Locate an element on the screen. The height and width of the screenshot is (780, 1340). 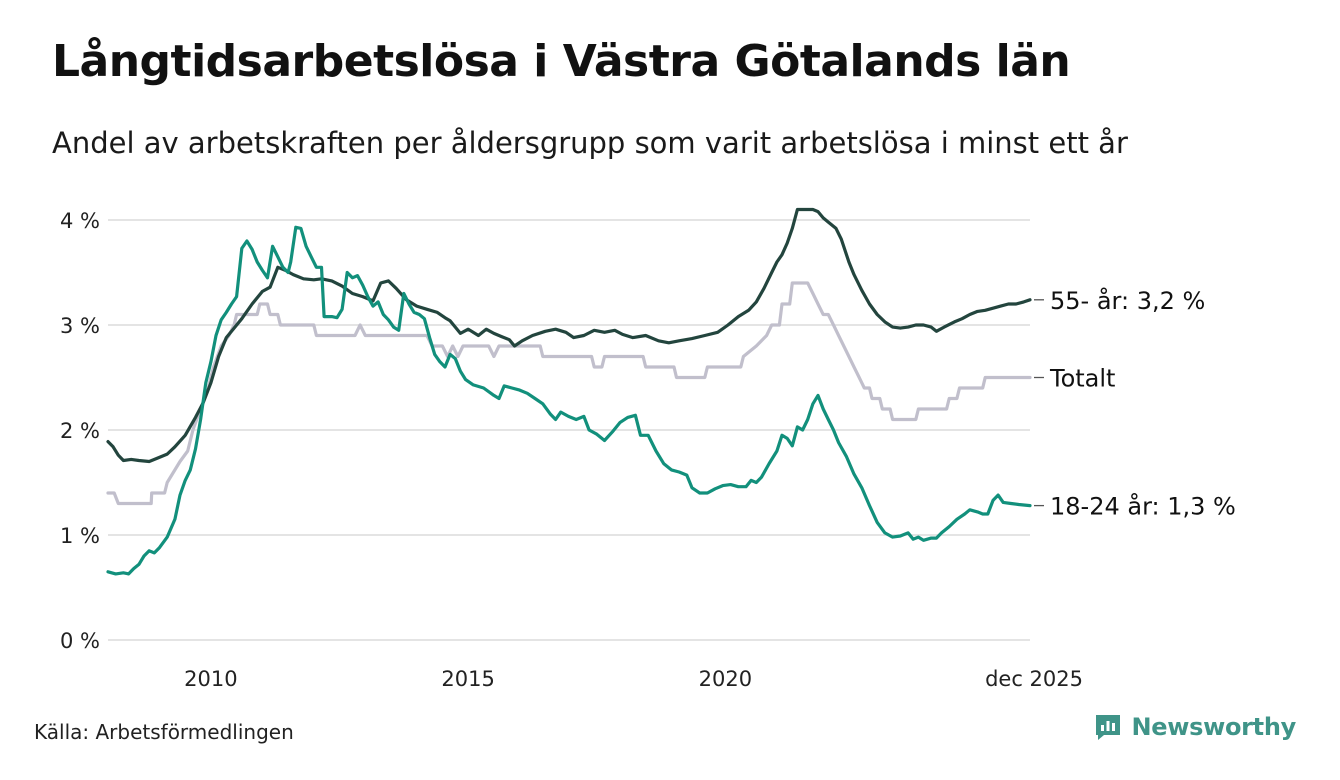
brand-logo: Newsworthy is located at coordinates (1194, 727).